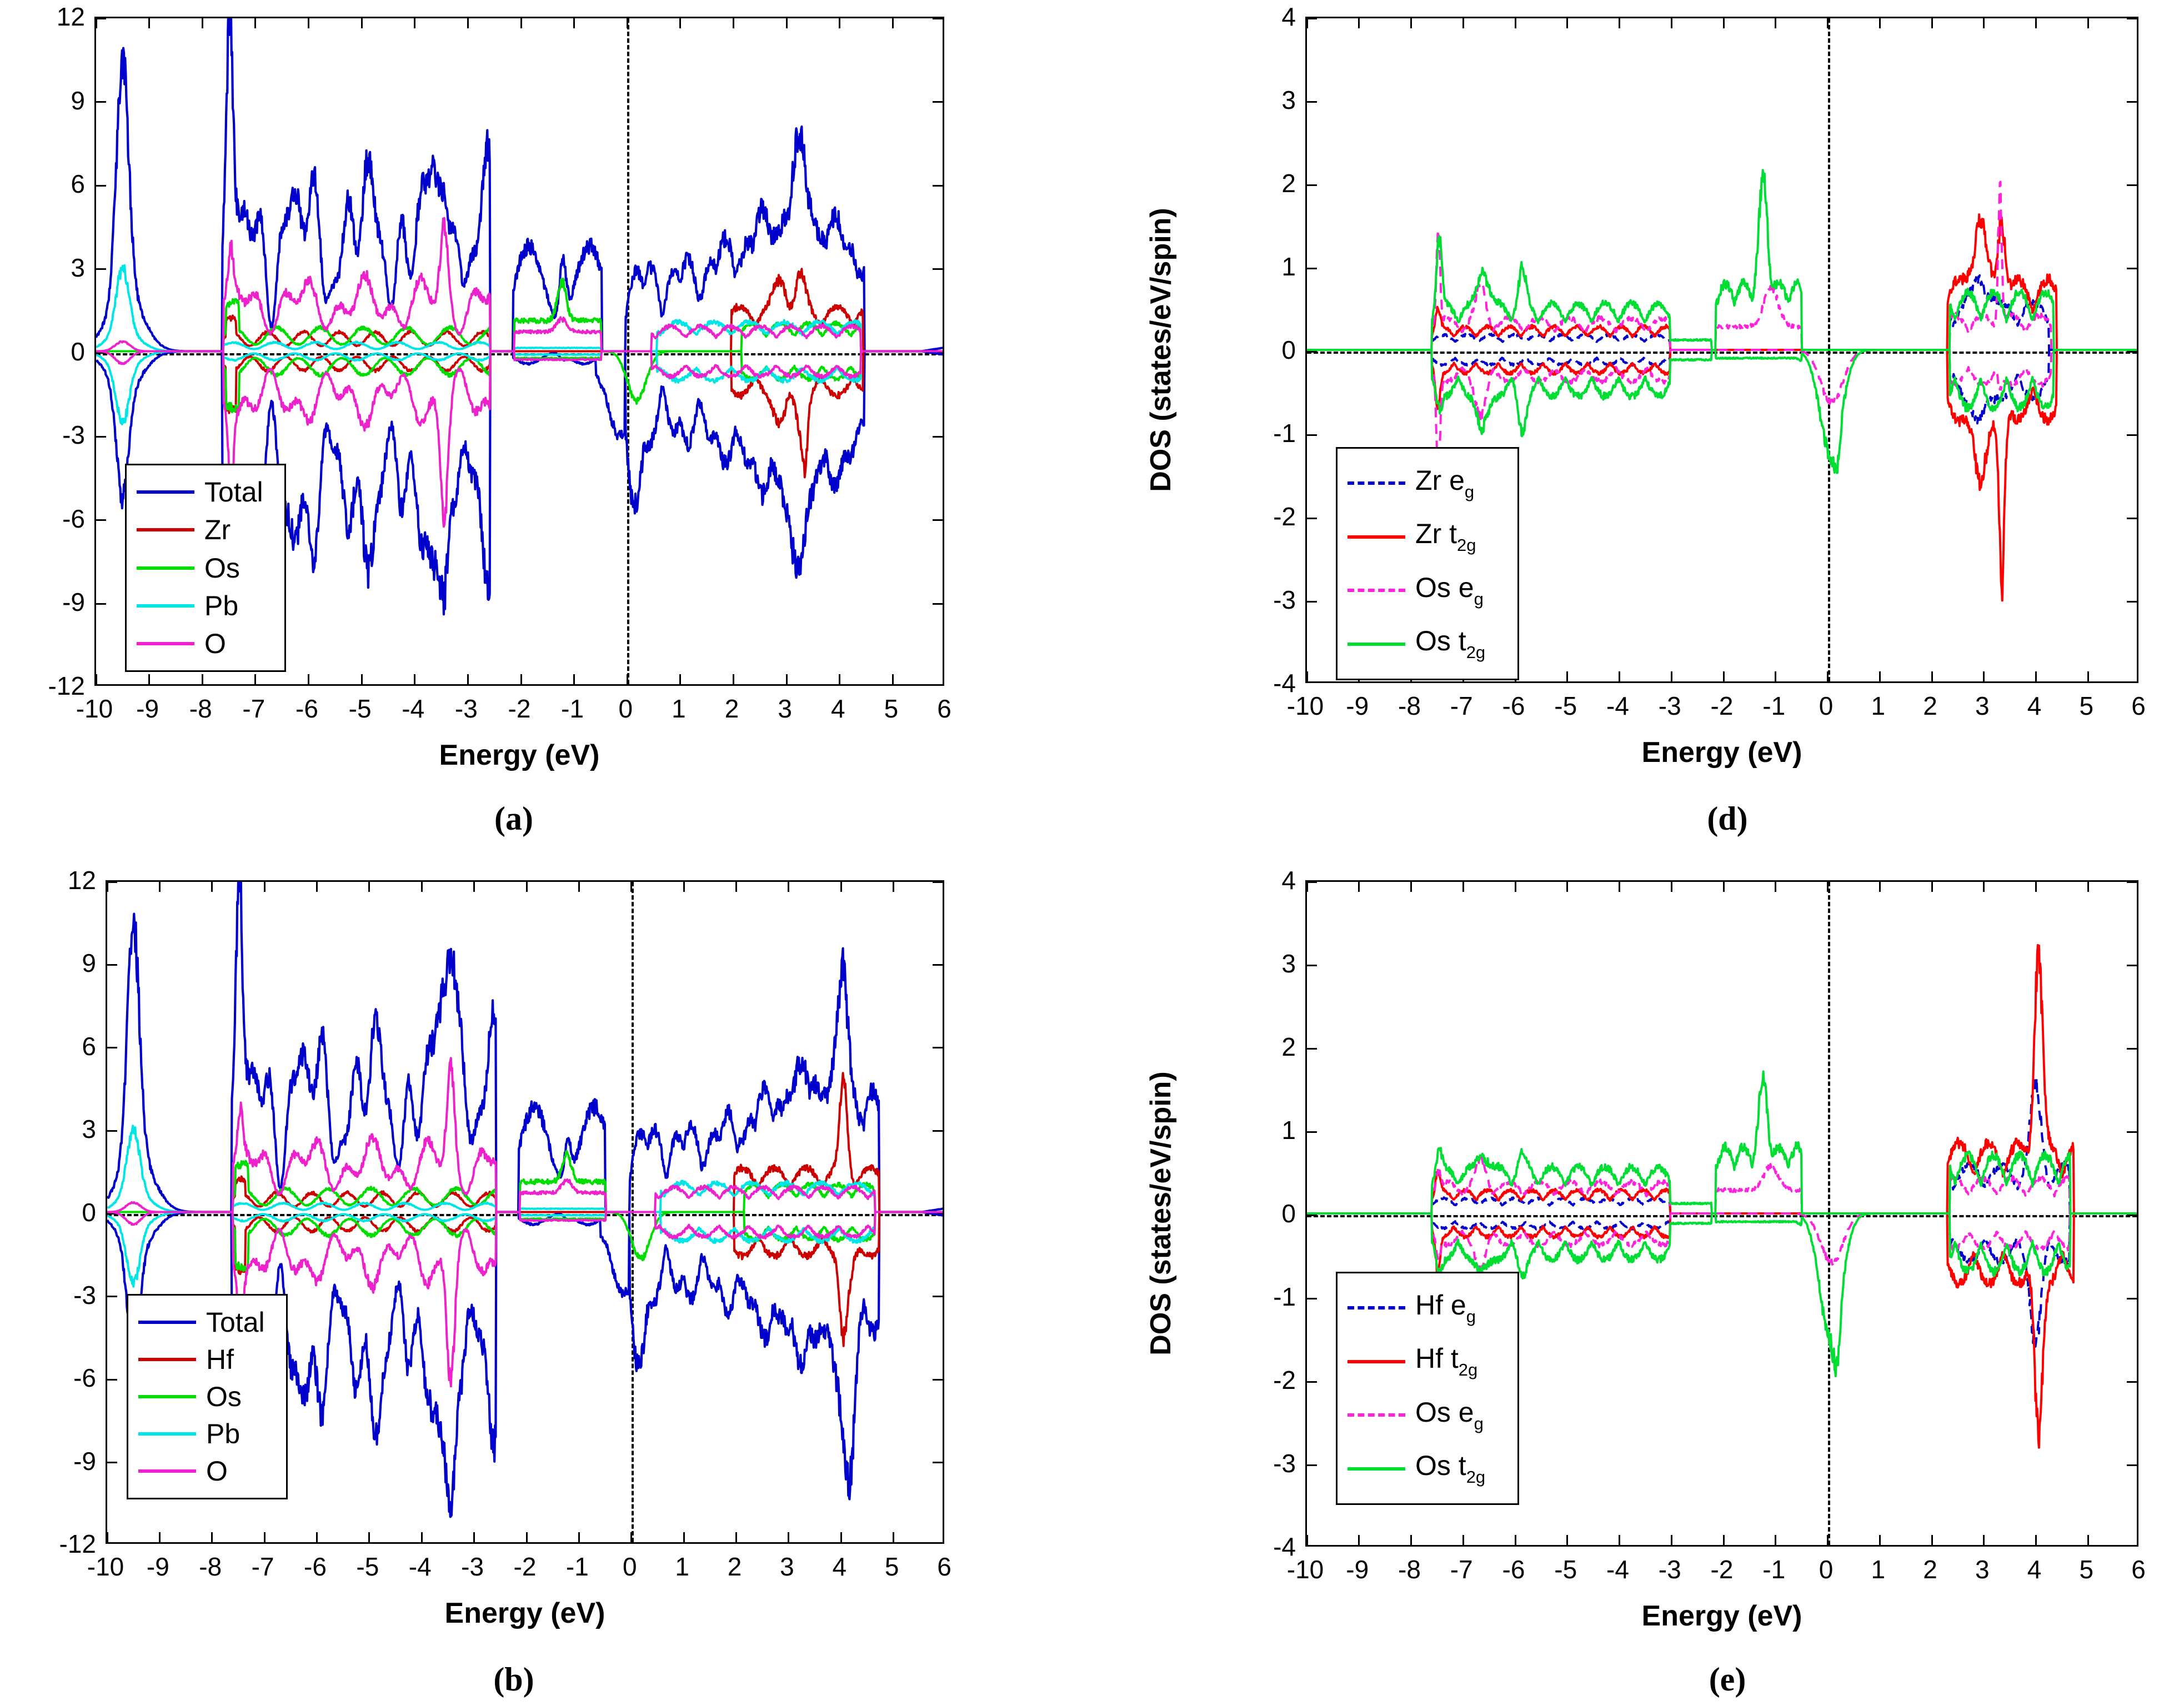 The image size is (2184, 1706). What do you see at coordinates (1428, 1308) in the screenshot?
I see `legend-item: Hf eg` at bounding box center [1428, 1308].